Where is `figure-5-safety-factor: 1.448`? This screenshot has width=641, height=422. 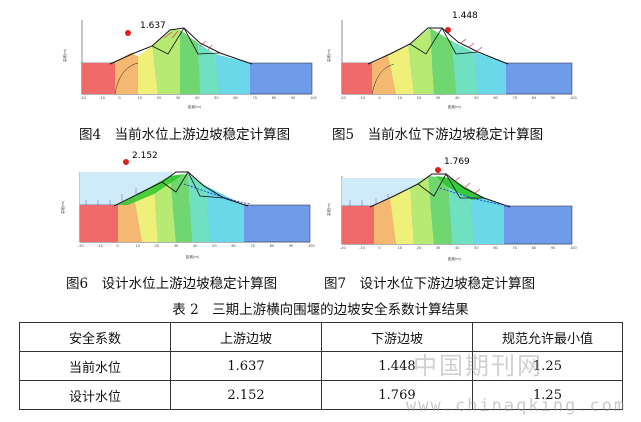
figure-5-safety-factor: 1.448 is located at coordinates (465, 16).